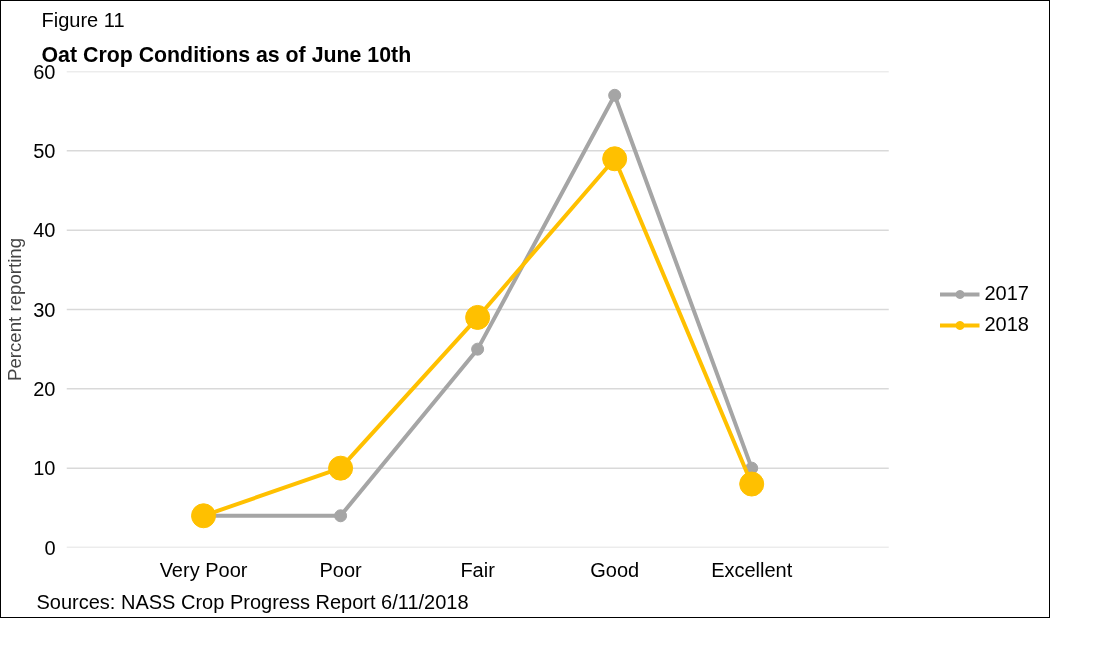 The image size is (1117, 656). Describe the element at coordinates (44, 230) in the screenshot. I see `y-tick-label: 40` at that location.